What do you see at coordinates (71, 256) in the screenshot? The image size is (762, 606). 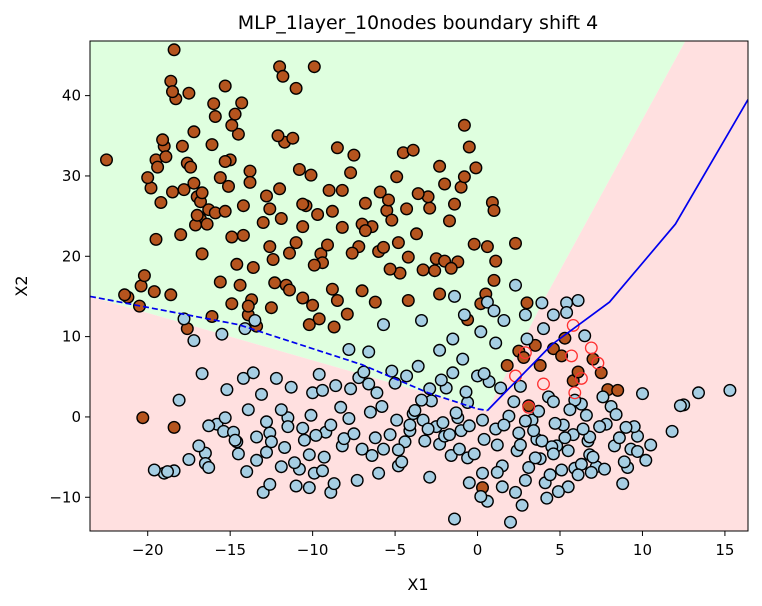 I see `y-tick-label: 20` at bounding box center [71, 256].